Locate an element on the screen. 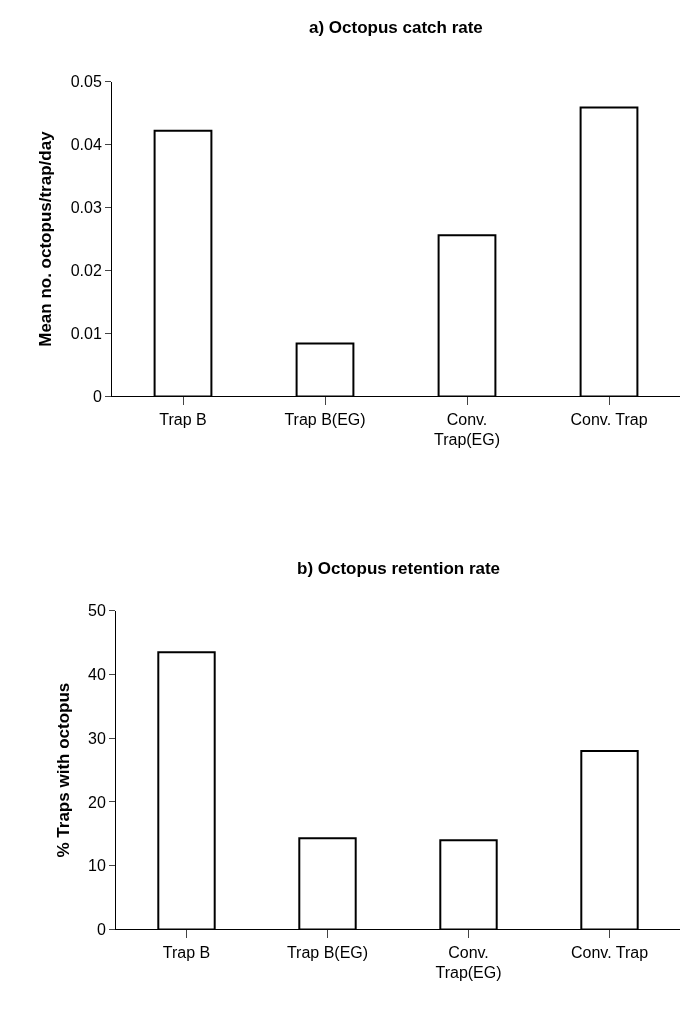  y-tick-label: 10 is located at coordinates (97, 866).